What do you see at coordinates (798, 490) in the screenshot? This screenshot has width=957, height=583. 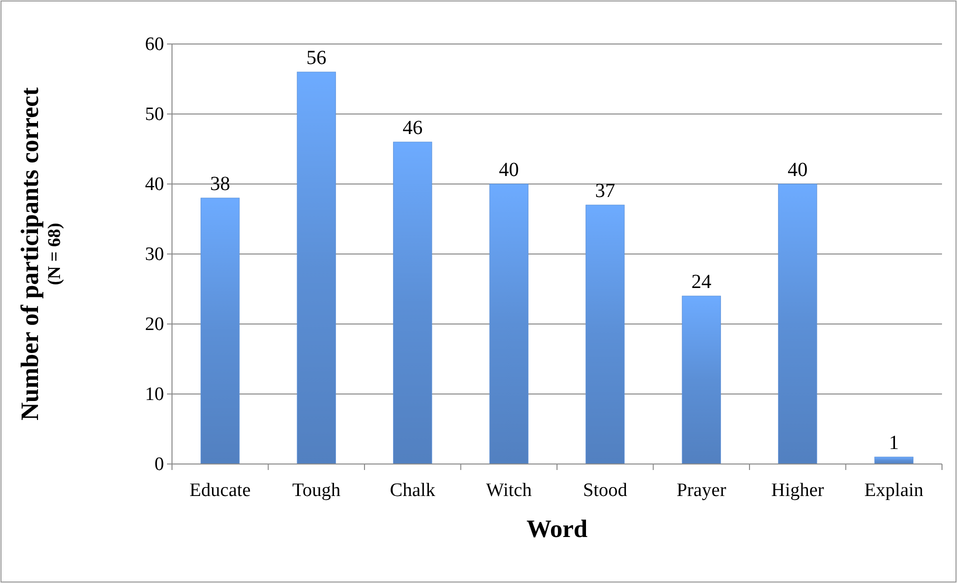 I see `x-tick-label: Higher` at bounding box center [798, 490].